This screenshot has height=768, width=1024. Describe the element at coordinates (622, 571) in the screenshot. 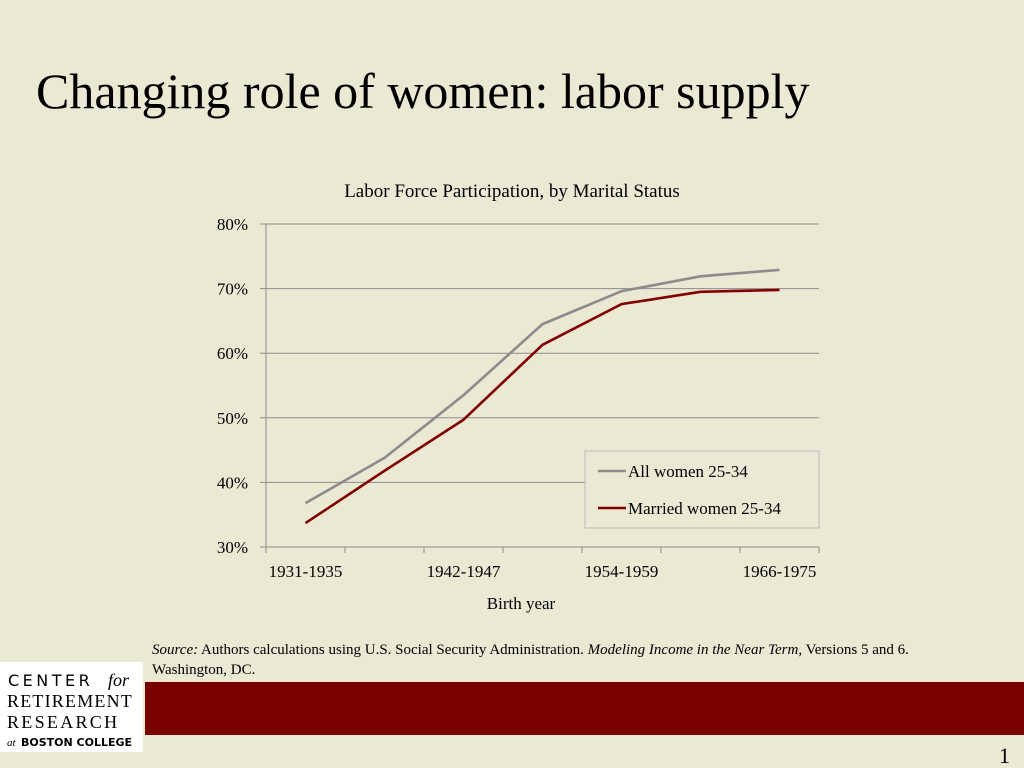

I see `x-tick-label: 1954-1959` at that location.